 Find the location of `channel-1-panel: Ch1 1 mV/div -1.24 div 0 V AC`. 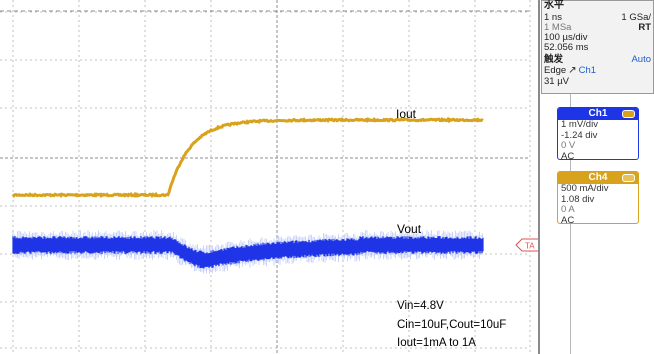

channel-1-panel: Ch1 1 mV/div -1.24 div 0 V AC is located at coordinates (598, 134).